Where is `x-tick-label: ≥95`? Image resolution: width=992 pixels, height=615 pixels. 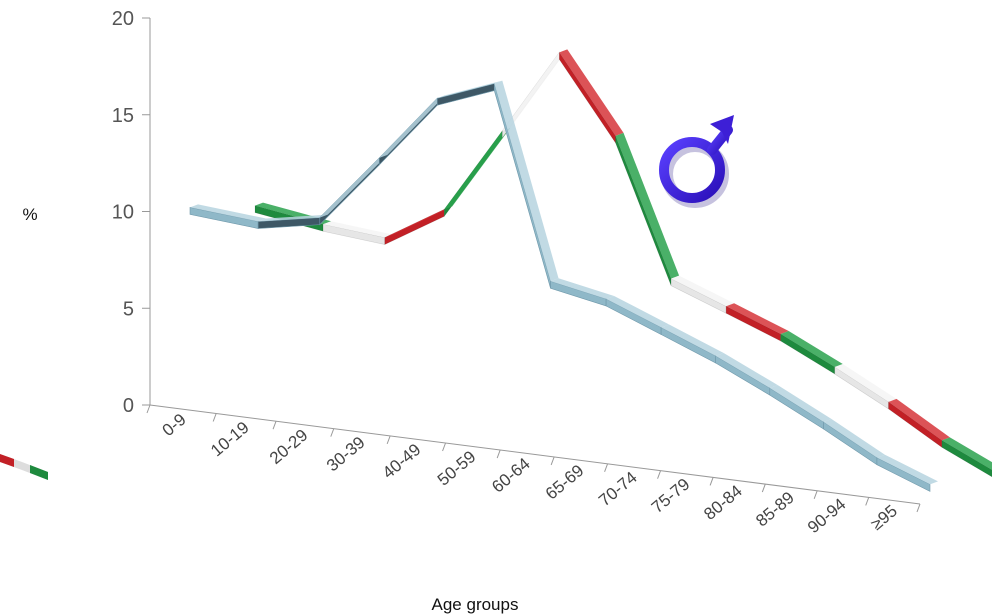
x-tick-label: ≥95 is located at coordinates (884, 517).